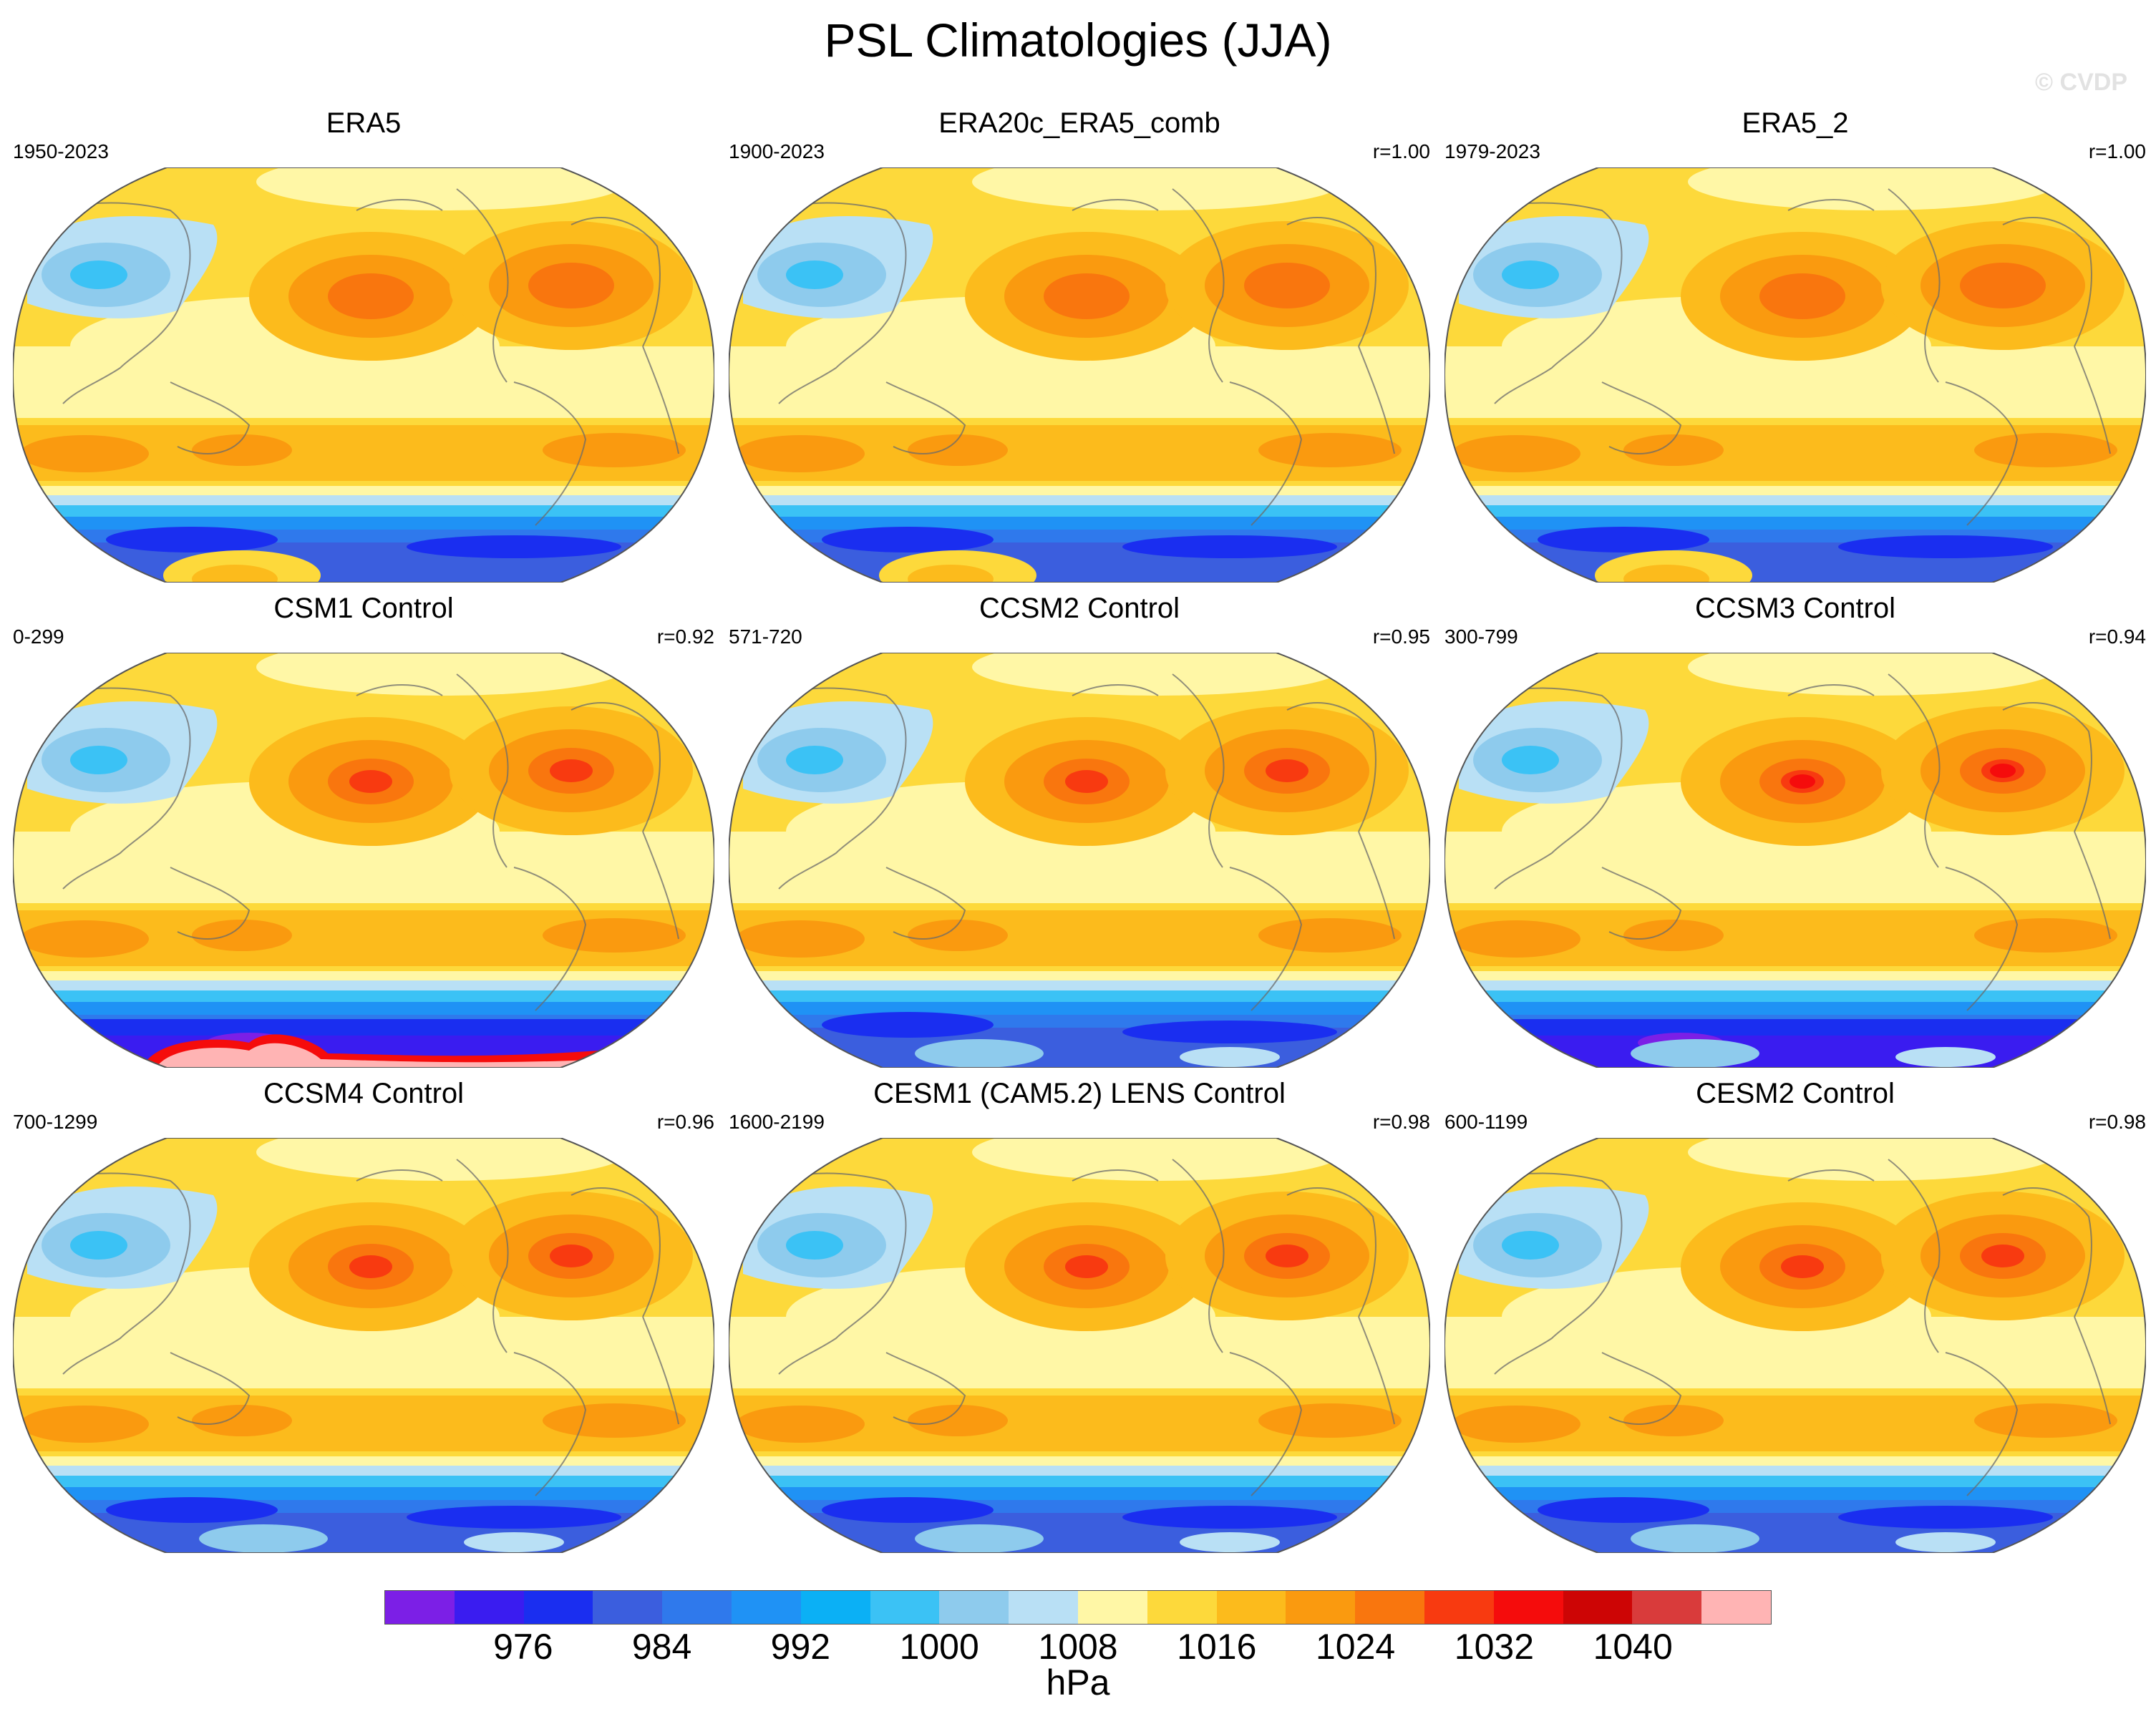  Describe the element at coordinates (1217, 1647) in the screenshot. I see `colorbar-tick-label: 1016` at that location.